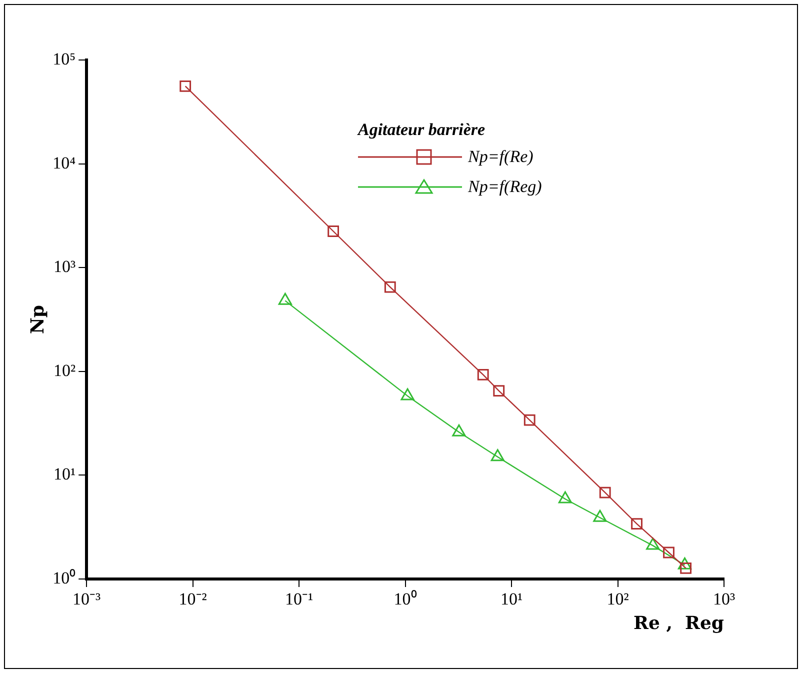 This screenshot has height=675, width=804. Describe the element at coordinates (724, 599) in the screenshot. I see `x-tick-label: 10³` at that location.